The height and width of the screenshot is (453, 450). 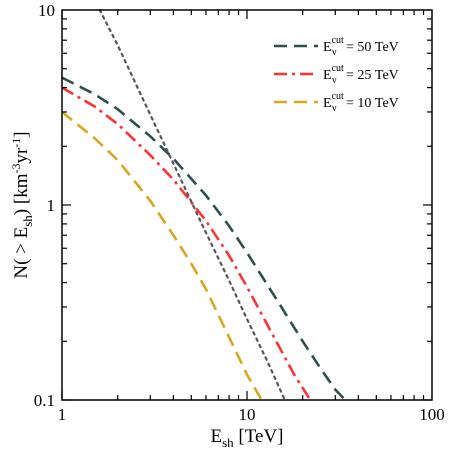 What do you see at coordinates (361, 74) in the screenshot?
I see `legend-entry: Ecut ν = 25 TeV` at bounding box center [361, 74].